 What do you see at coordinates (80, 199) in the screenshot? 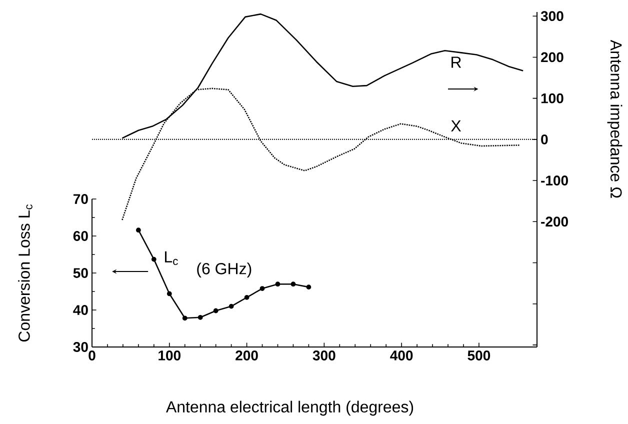
I see `y2-tick-label: 70` at bounding box center [80, 199].